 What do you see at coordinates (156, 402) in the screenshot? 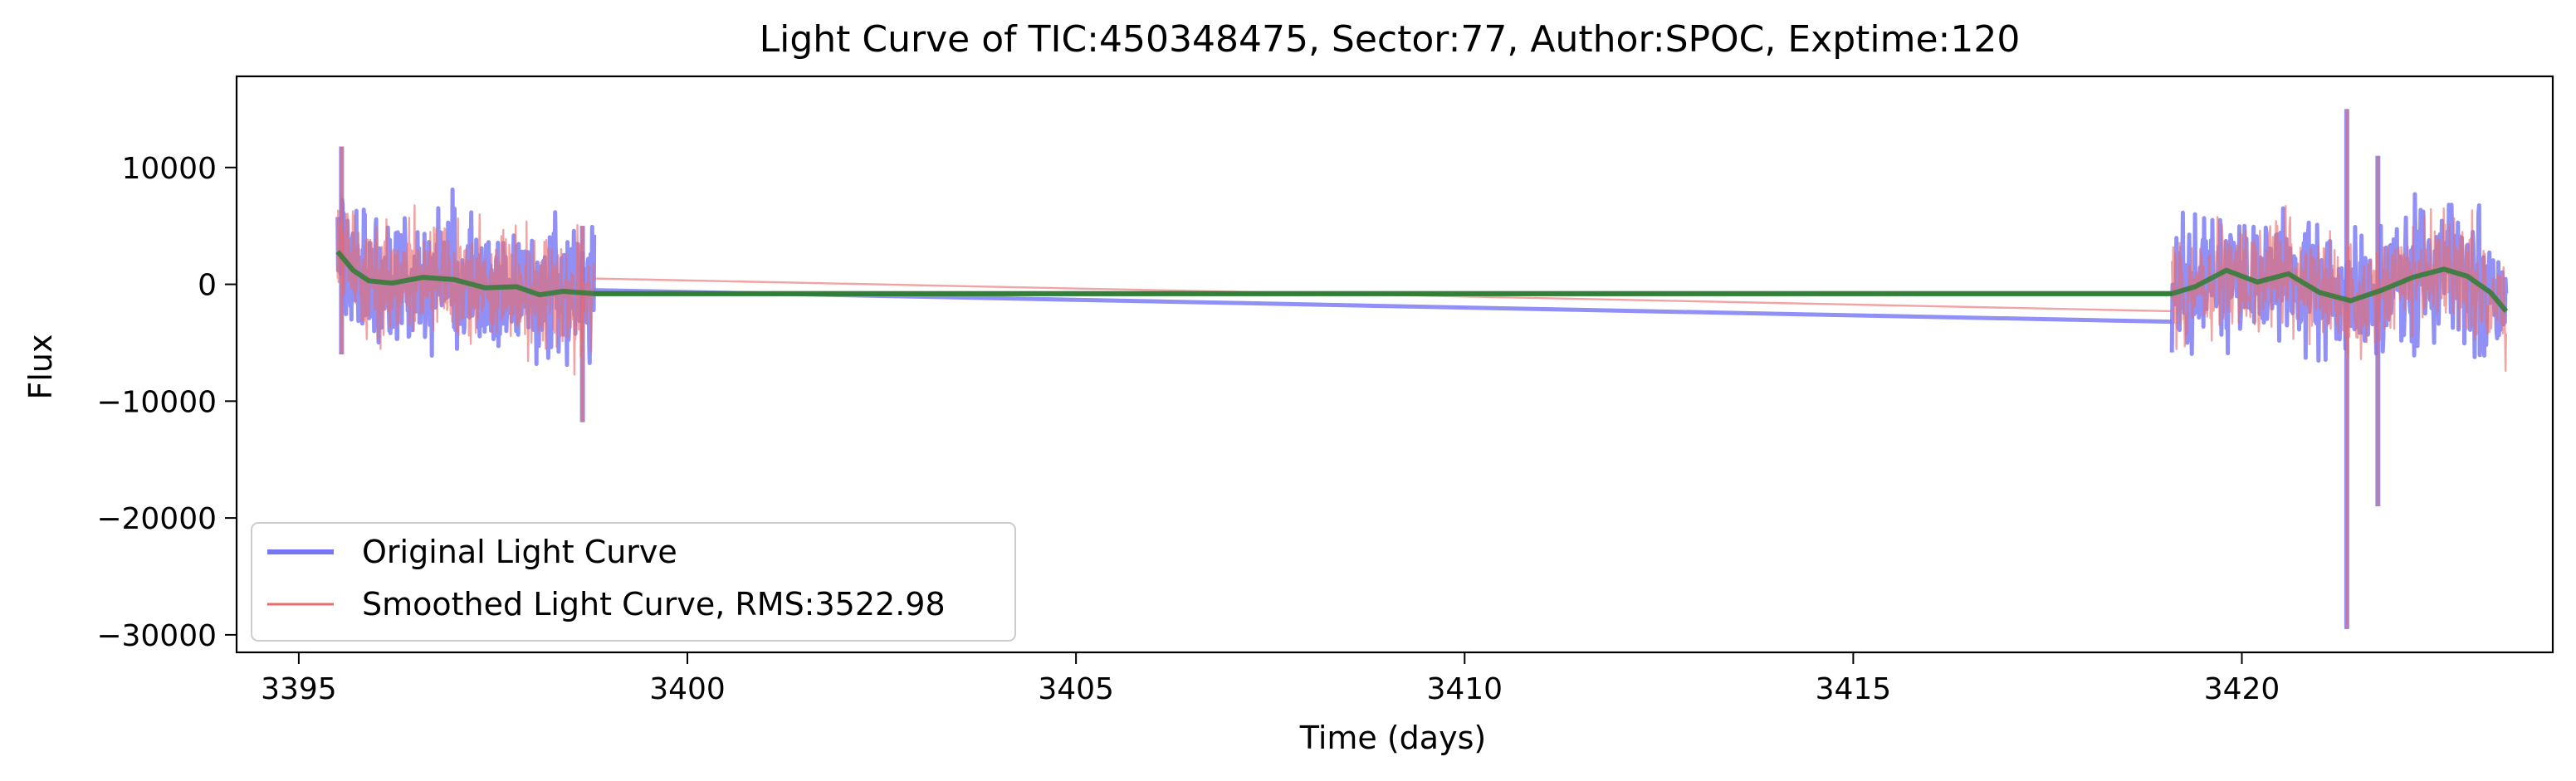
I see `y-tick-label: −10000` at bounding box center [156, 402].